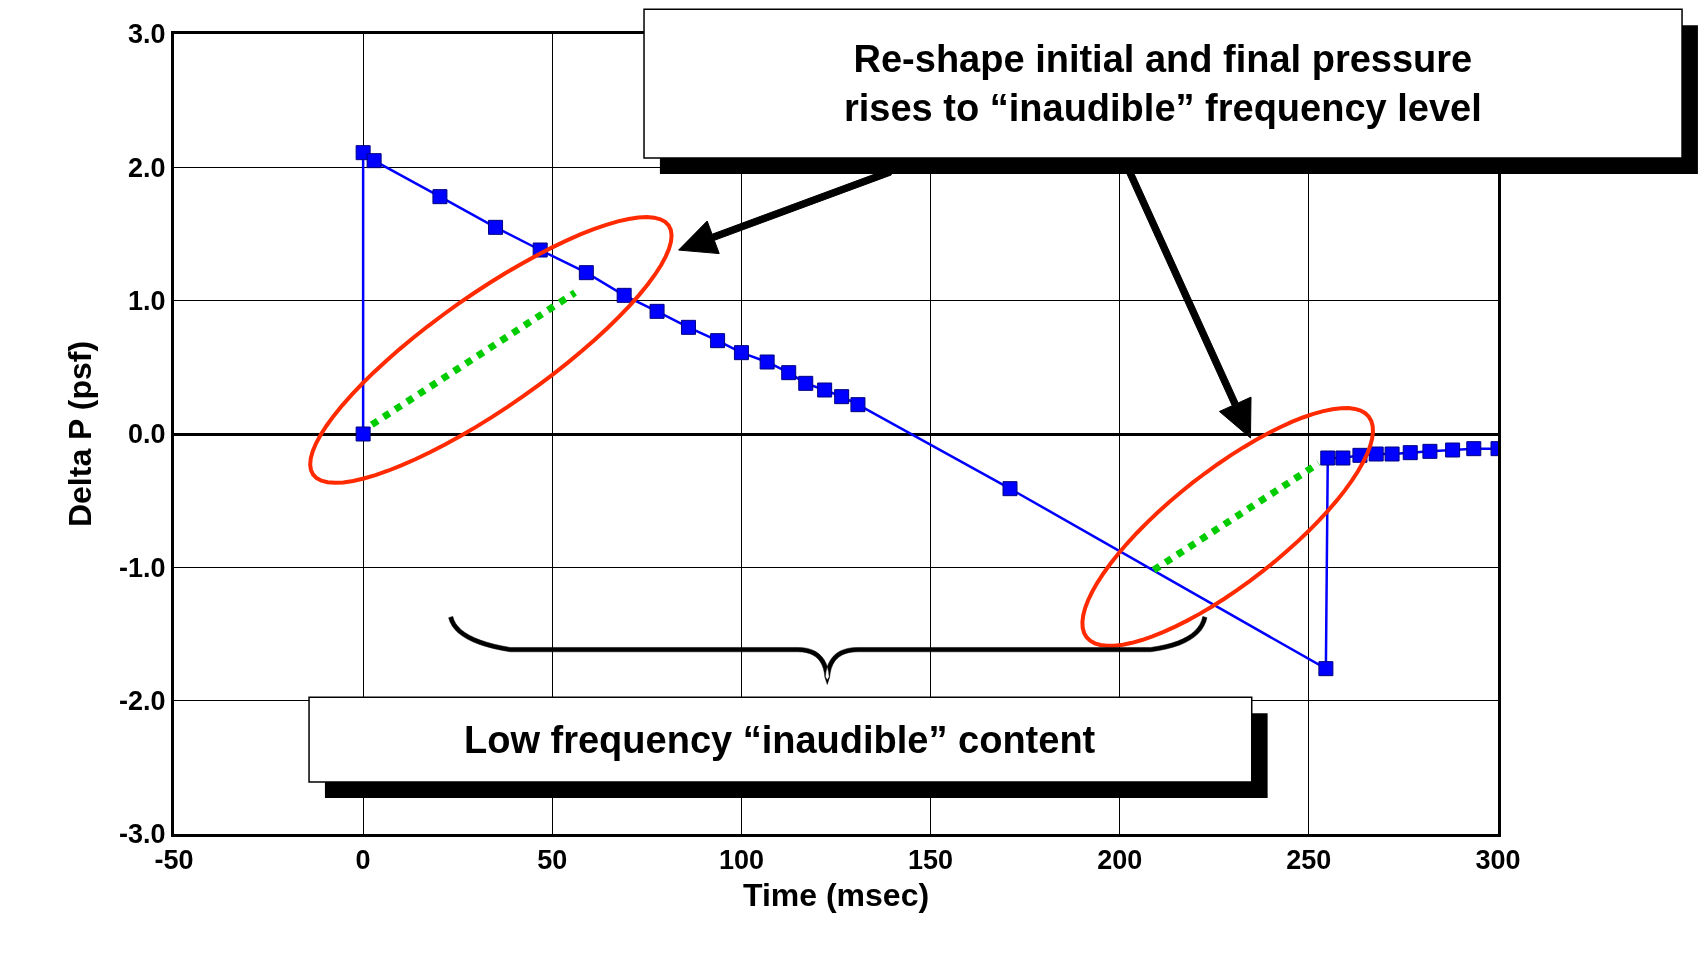 This screenshot has height=969, width=1702. Describe the element at coordinates (780, 740) in the screenshot. I see `annotation: Low frequency “inaudible” content` at that location.